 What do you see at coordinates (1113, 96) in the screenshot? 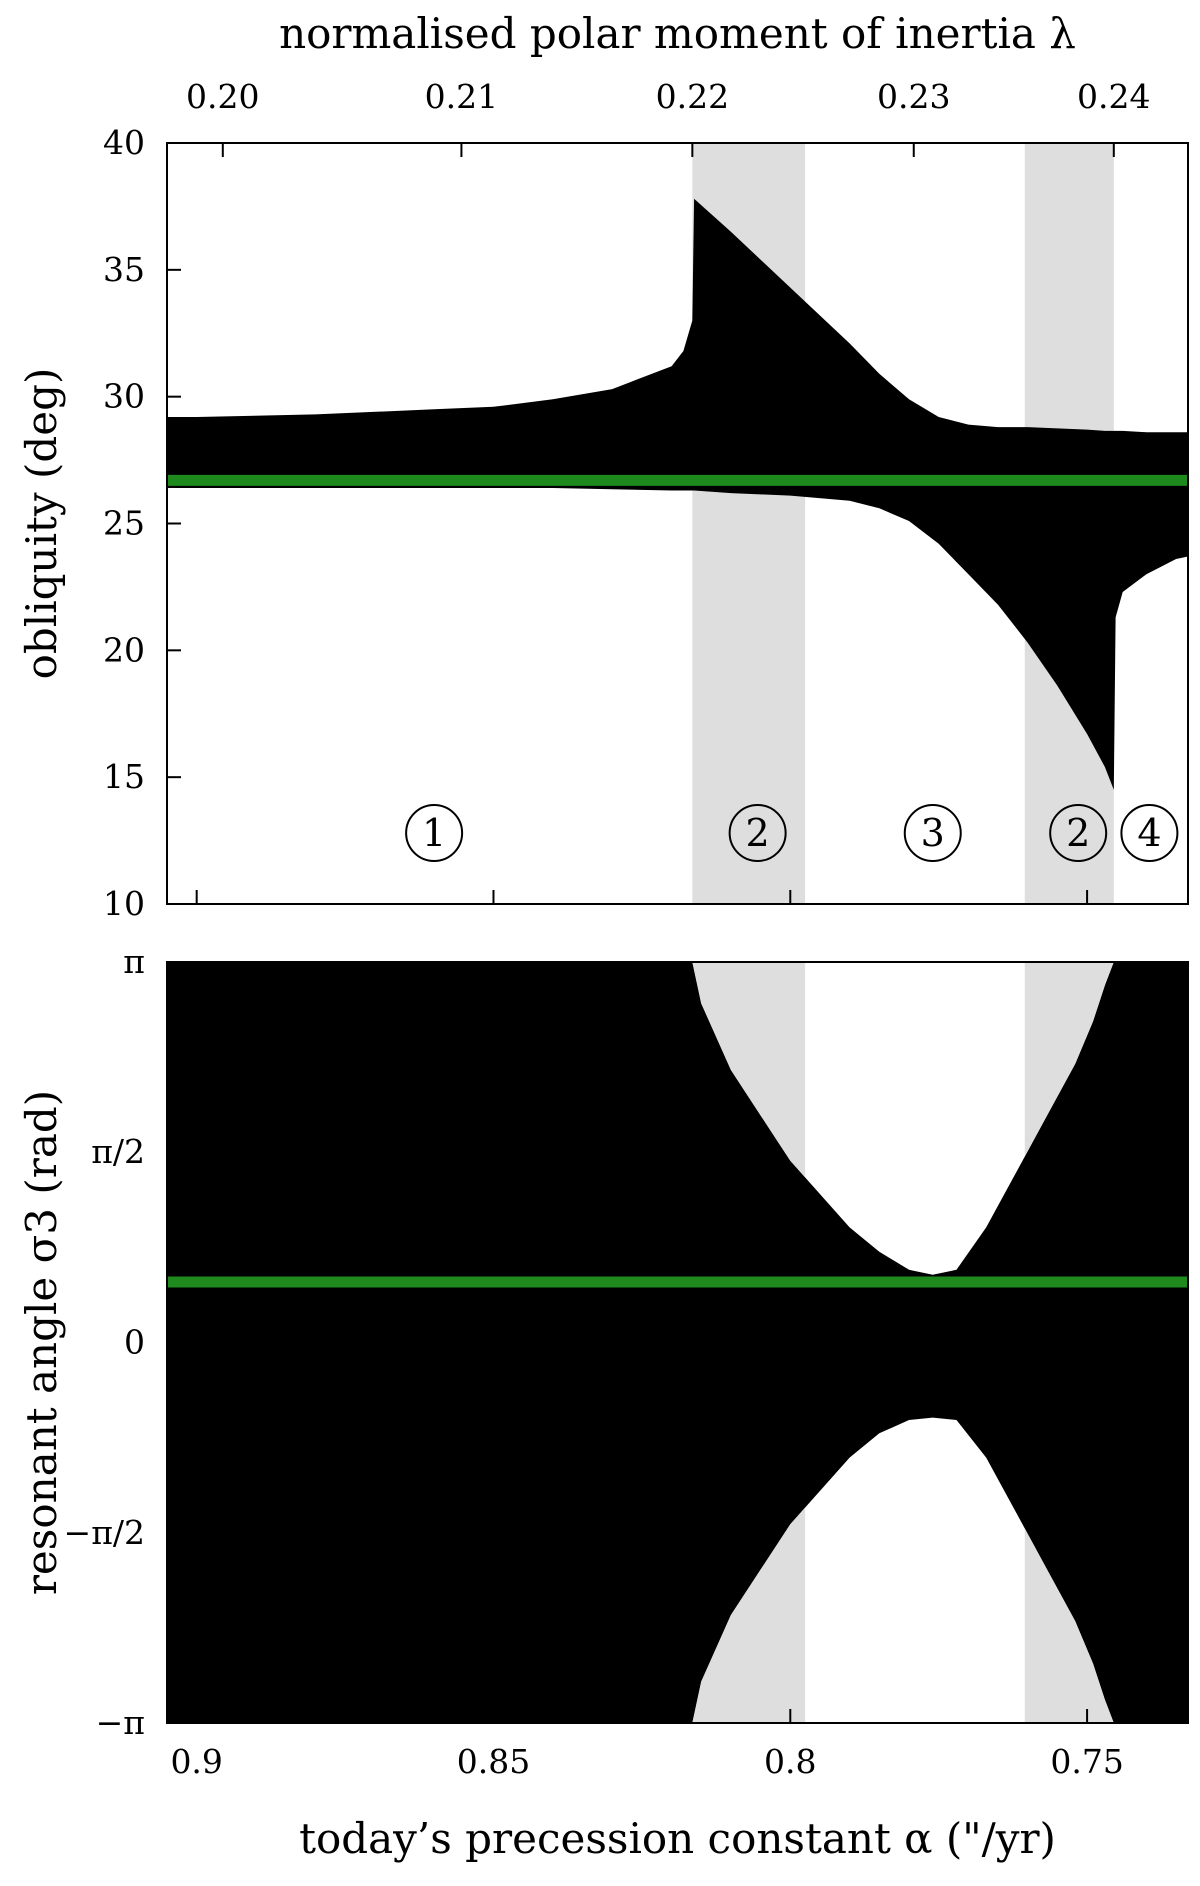
I see `top-tick-label: 0.24` at bounding box center [1113, 96].